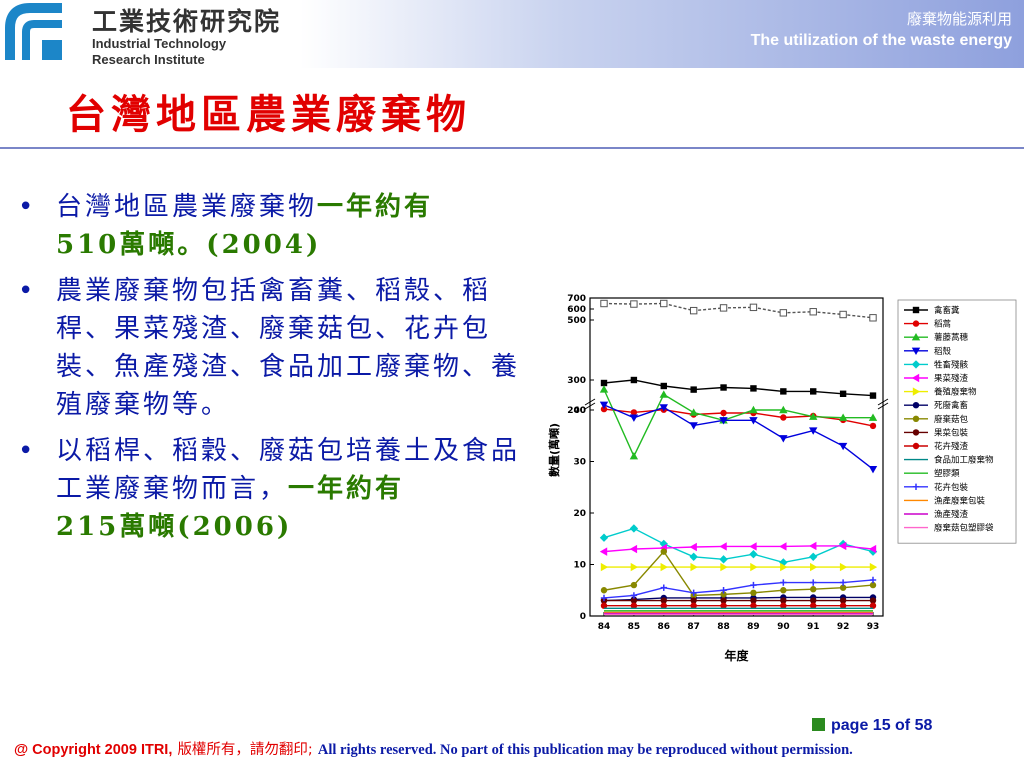  Describe the element at coordinates (783, 627) in the screenshot. I see `x-tick-label: 90` at that location.